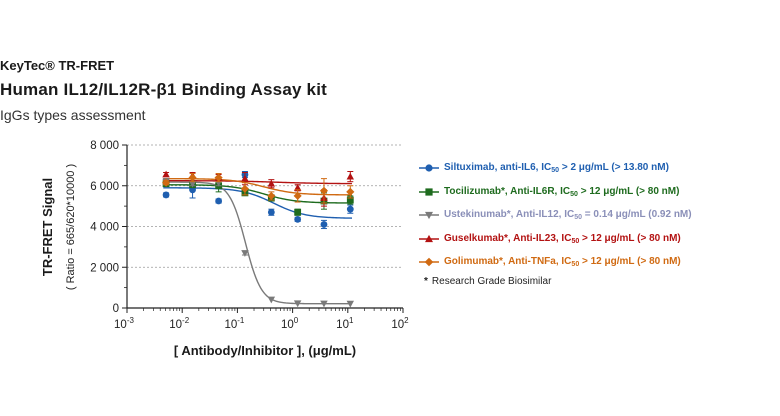 The width and height of the screenshot is (780, 416). What do you see at coordinates (47, 227) in the screenshot?
I see `y-axis-label: TR-FRET Signal` at bounding box center [47, 227].